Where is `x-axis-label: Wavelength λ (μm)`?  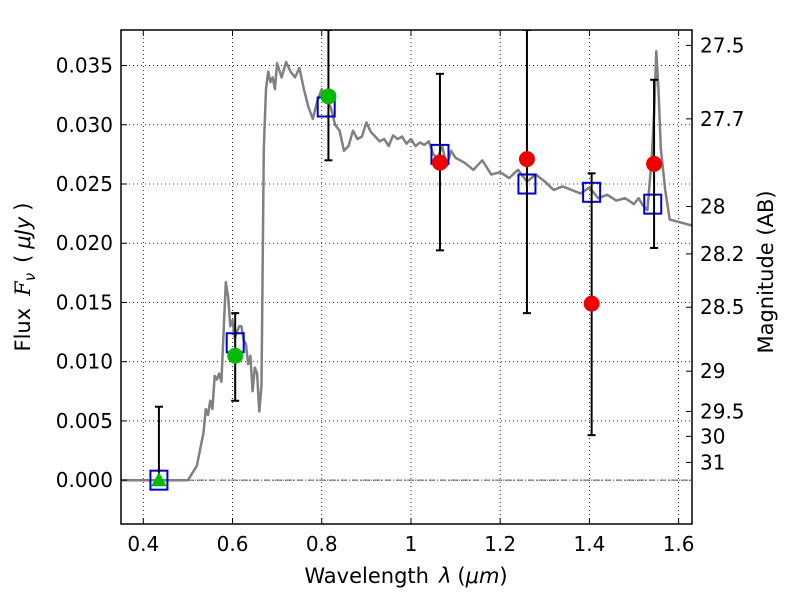
x-axis-label: Wavelength λ (μm) is located at coordinates (405, 576).